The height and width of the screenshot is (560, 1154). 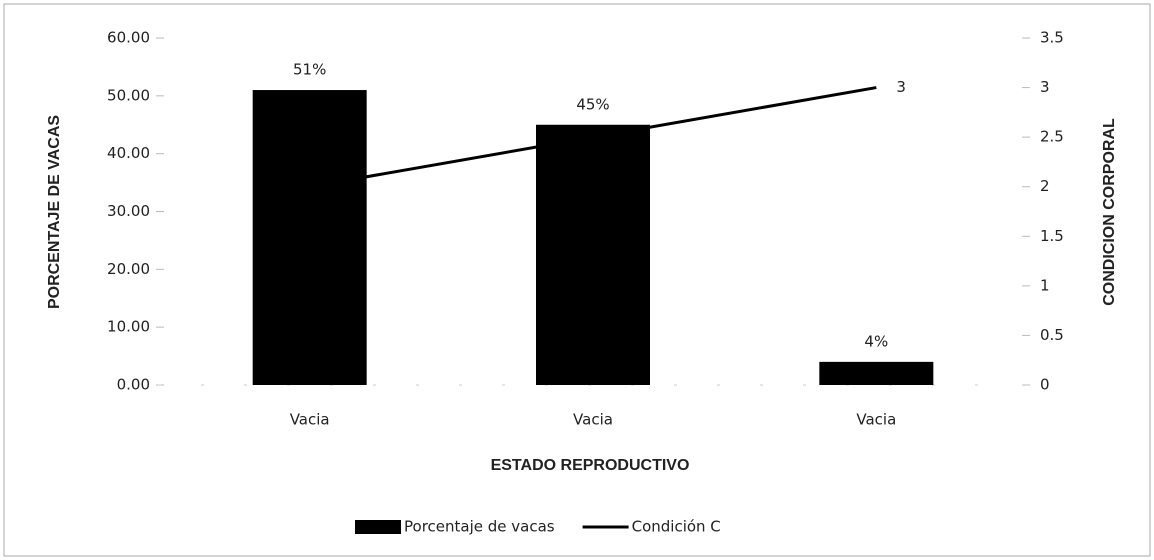 What do you see at coordinates (378, 527) in the screenshot?
I see `legend-swatch` at bounding box center [378, 527].